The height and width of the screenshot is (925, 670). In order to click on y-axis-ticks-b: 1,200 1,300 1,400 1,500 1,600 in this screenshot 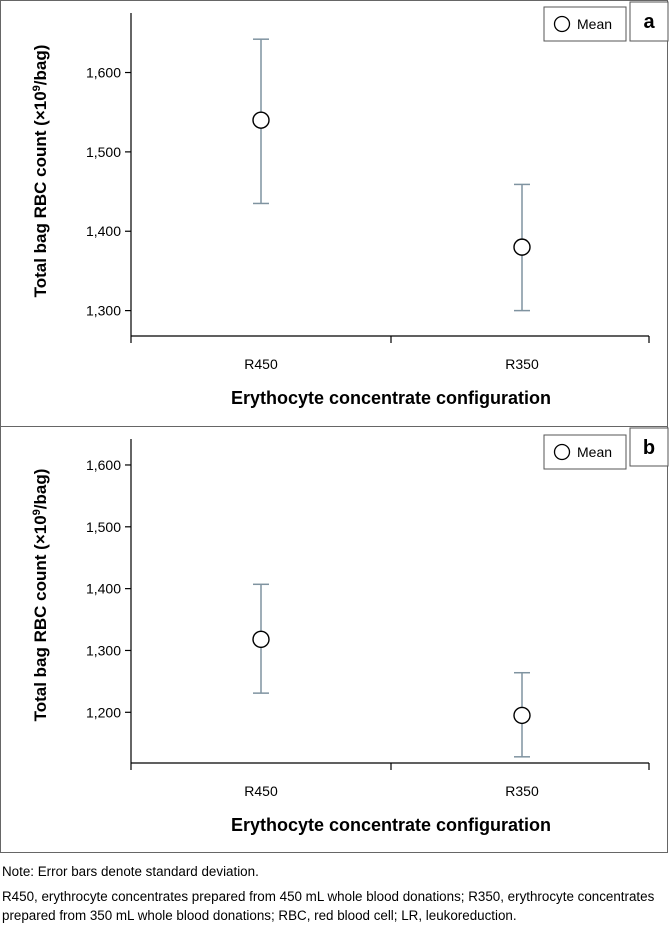, I will do `click(108, 588)`.